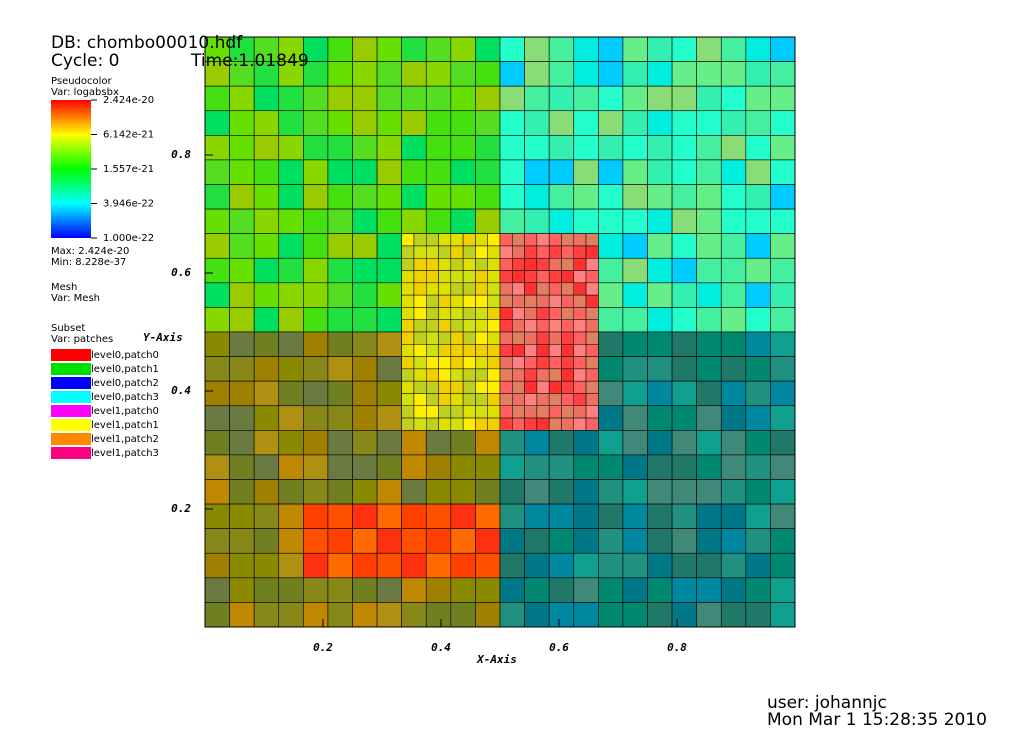  I want to click on subset-label: level0,patch3, so click(125, 397).